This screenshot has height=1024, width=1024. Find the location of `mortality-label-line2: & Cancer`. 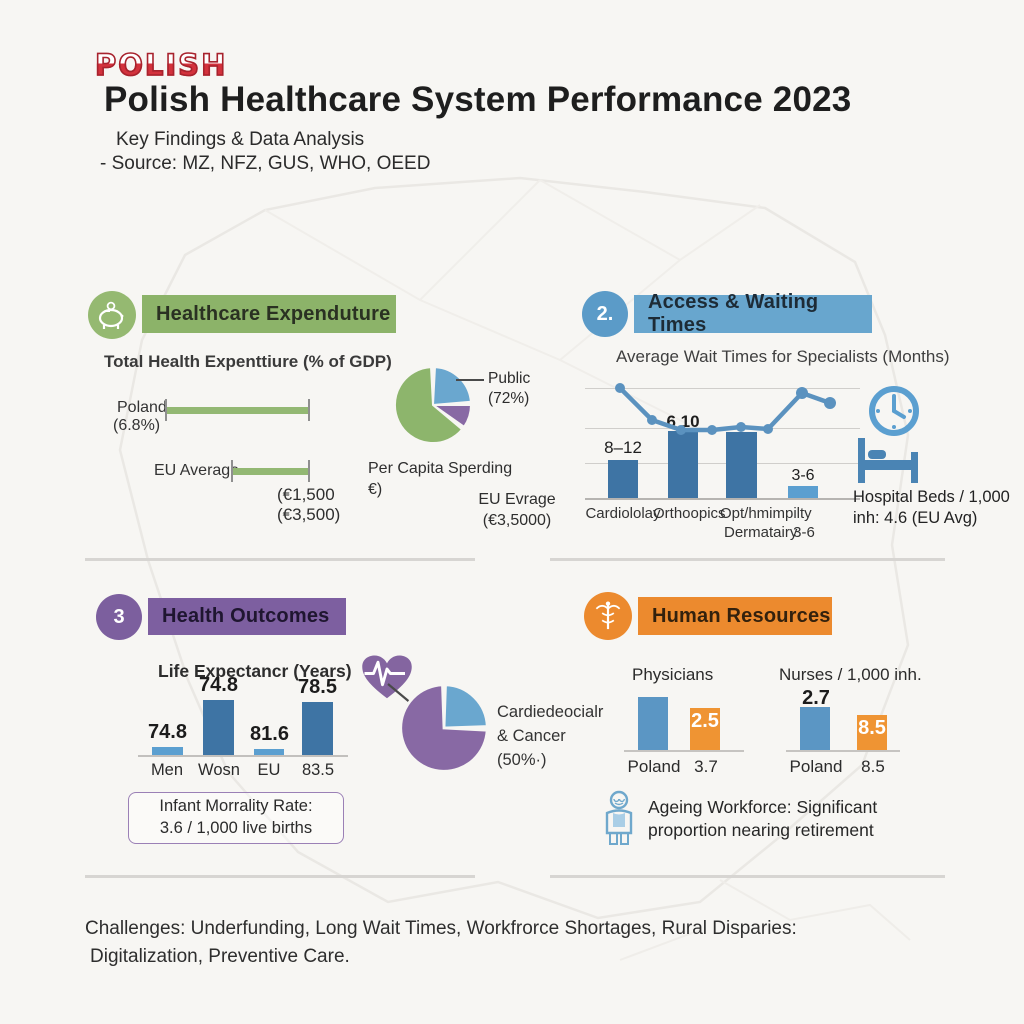

mortality-label-line2: & Cancer is located at coordinates (531, 736).